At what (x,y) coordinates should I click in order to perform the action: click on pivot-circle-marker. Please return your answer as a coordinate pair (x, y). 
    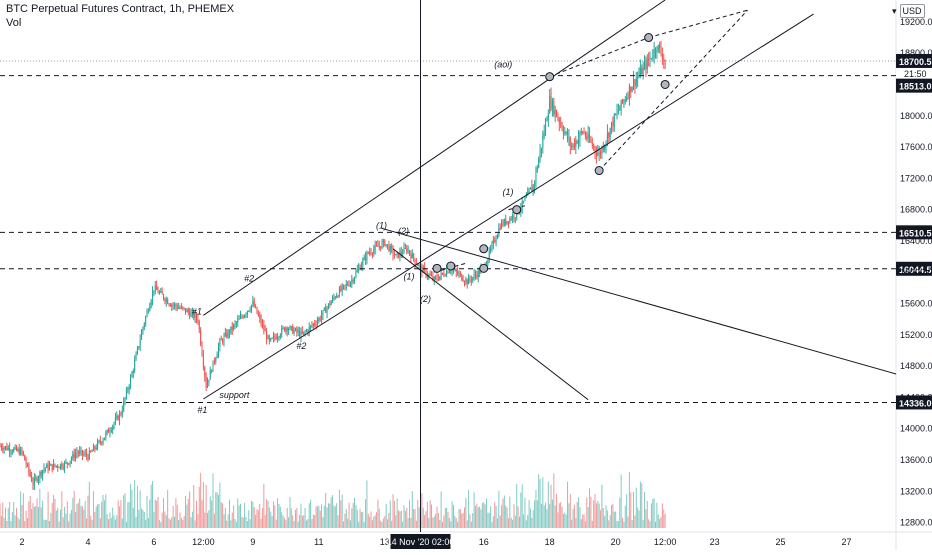
    Looking at the image, I should click on (599, 171).